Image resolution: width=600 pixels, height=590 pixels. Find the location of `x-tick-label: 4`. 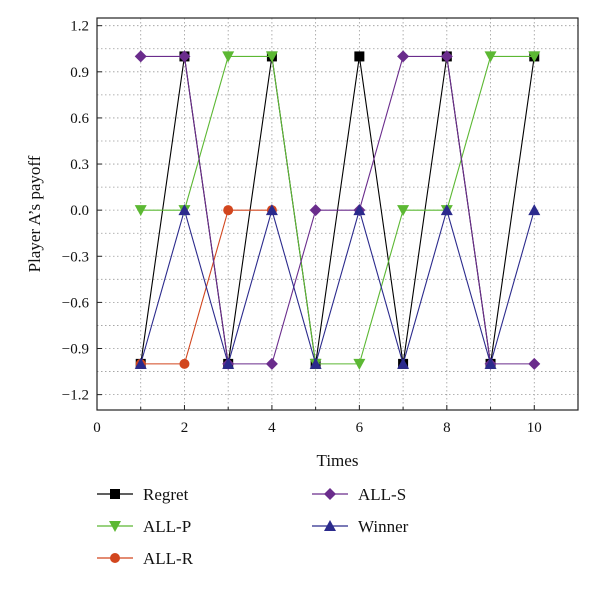

x-tick-label: 4 is located at coordinates (272, 428).